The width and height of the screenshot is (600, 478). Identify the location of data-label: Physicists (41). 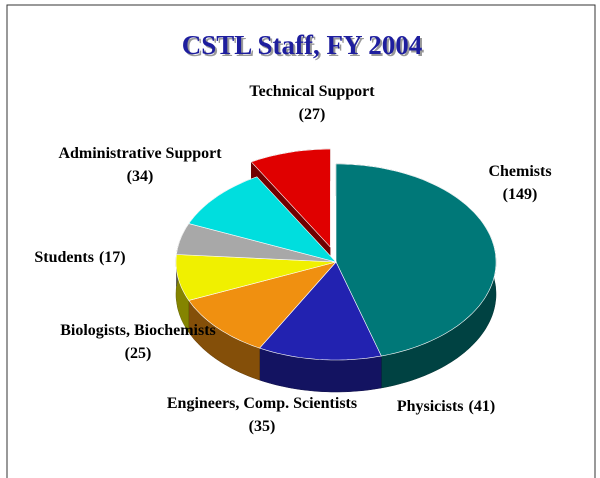
(446, 406).